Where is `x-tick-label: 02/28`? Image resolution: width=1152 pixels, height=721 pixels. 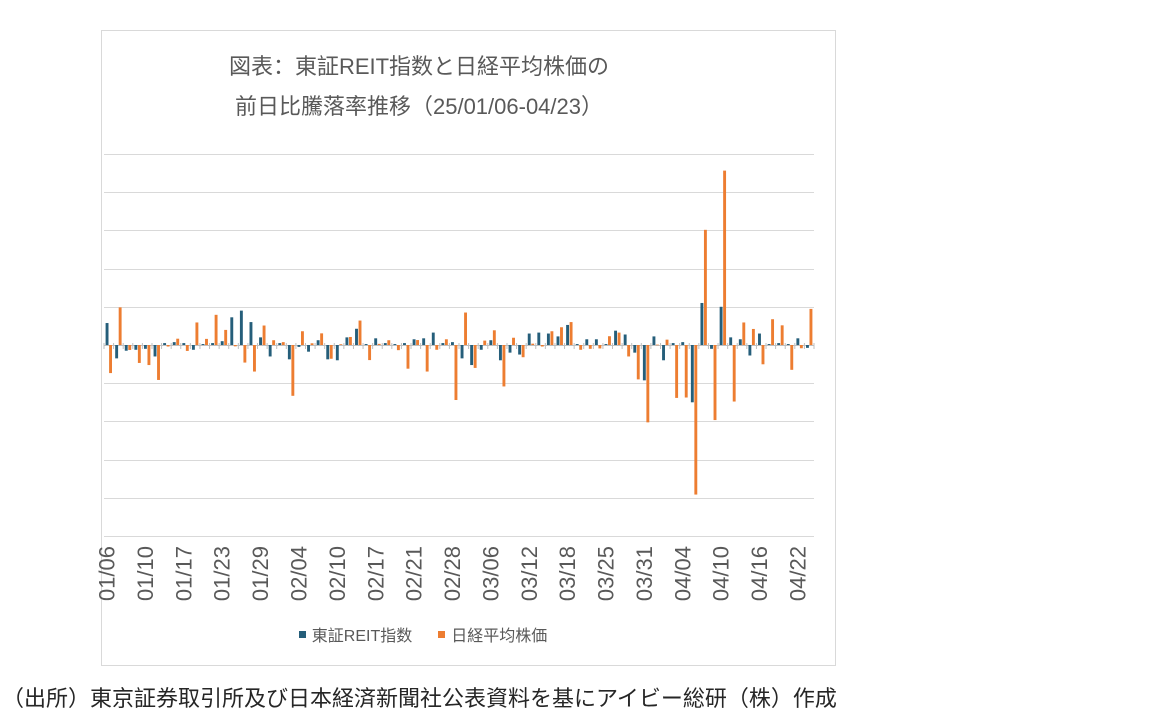
x-tick-label: 02/28 is located at coordinates (452, 573).